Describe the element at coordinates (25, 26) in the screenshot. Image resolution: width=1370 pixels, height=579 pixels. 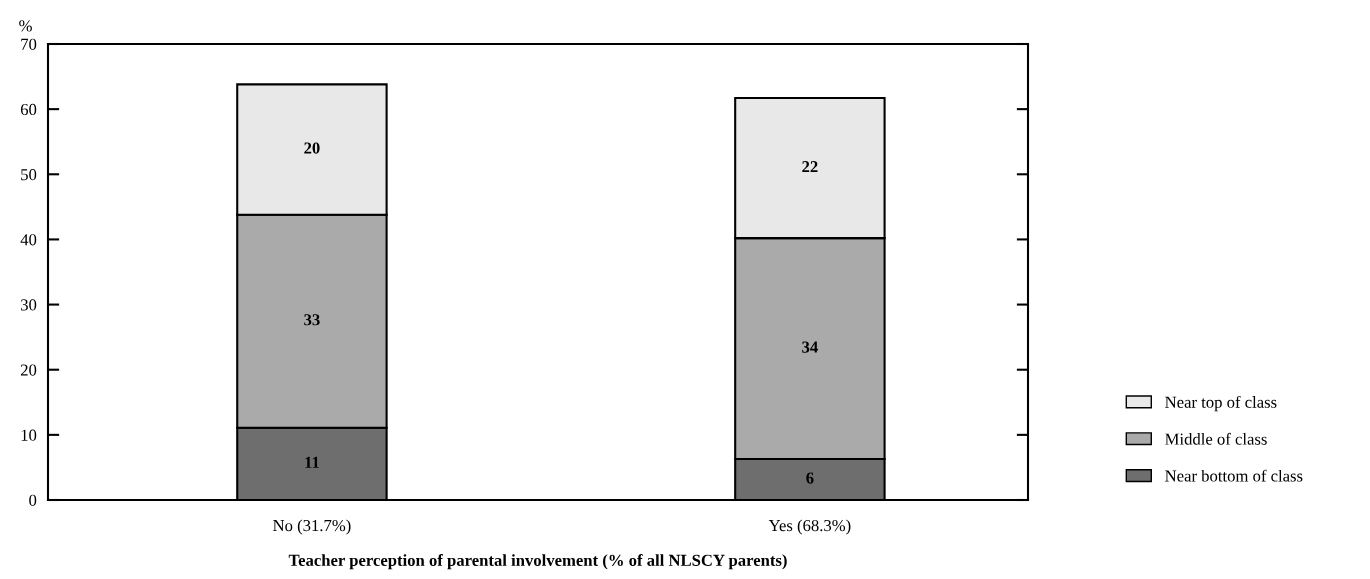
I see `y-axis-title: %` at that location.